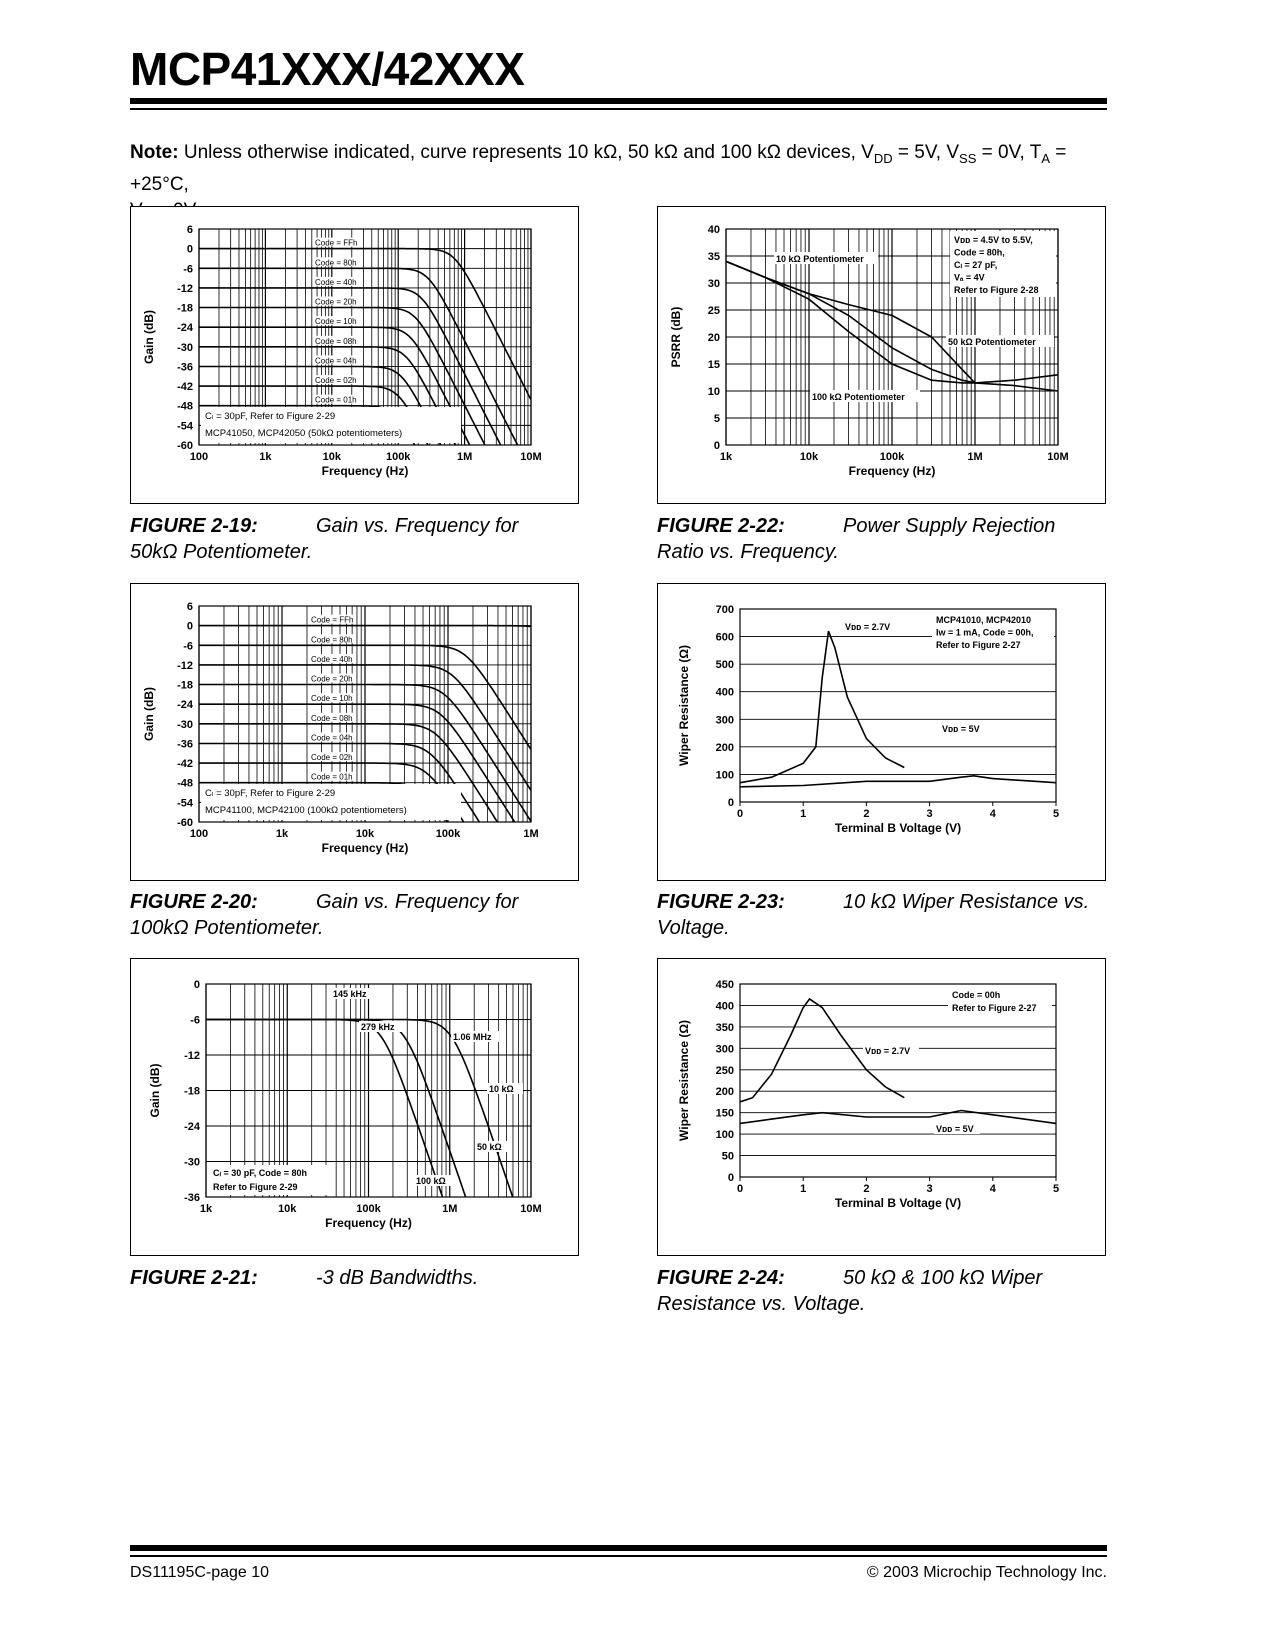 The height and width of the screenshot is (1650, 1275). I want to click on x-tick-label: 5, so click(1056, 1189).